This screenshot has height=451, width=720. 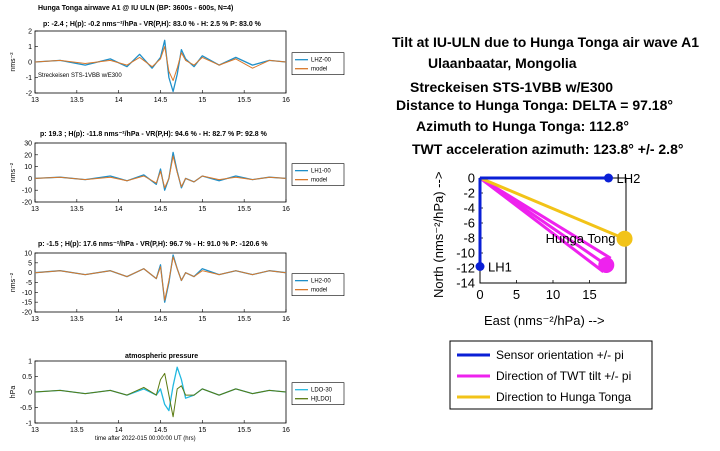 I want to click on panel-3-xtick-label: 16, so click(x=286, y=319).